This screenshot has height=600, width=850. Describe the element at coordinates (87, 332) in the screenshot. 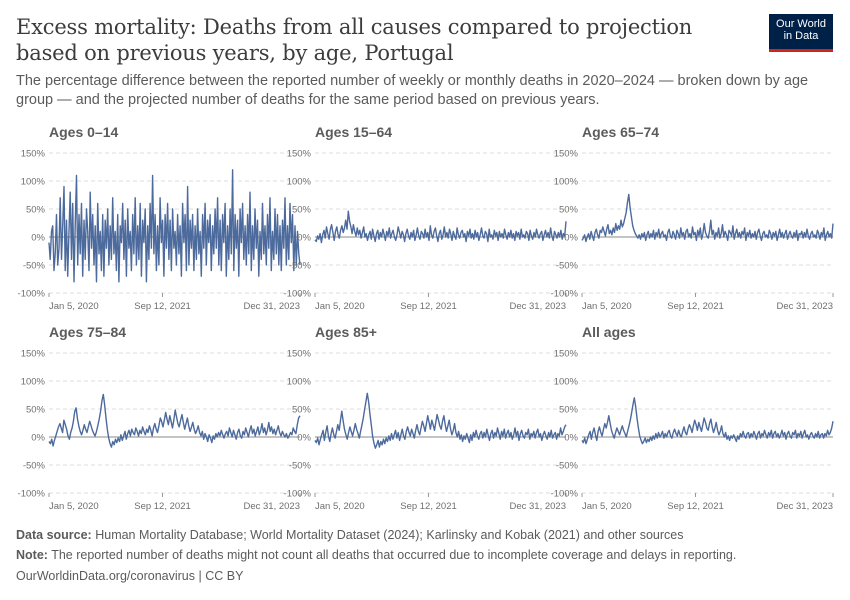

I see `panel-title: Ages 75–84` at that location.